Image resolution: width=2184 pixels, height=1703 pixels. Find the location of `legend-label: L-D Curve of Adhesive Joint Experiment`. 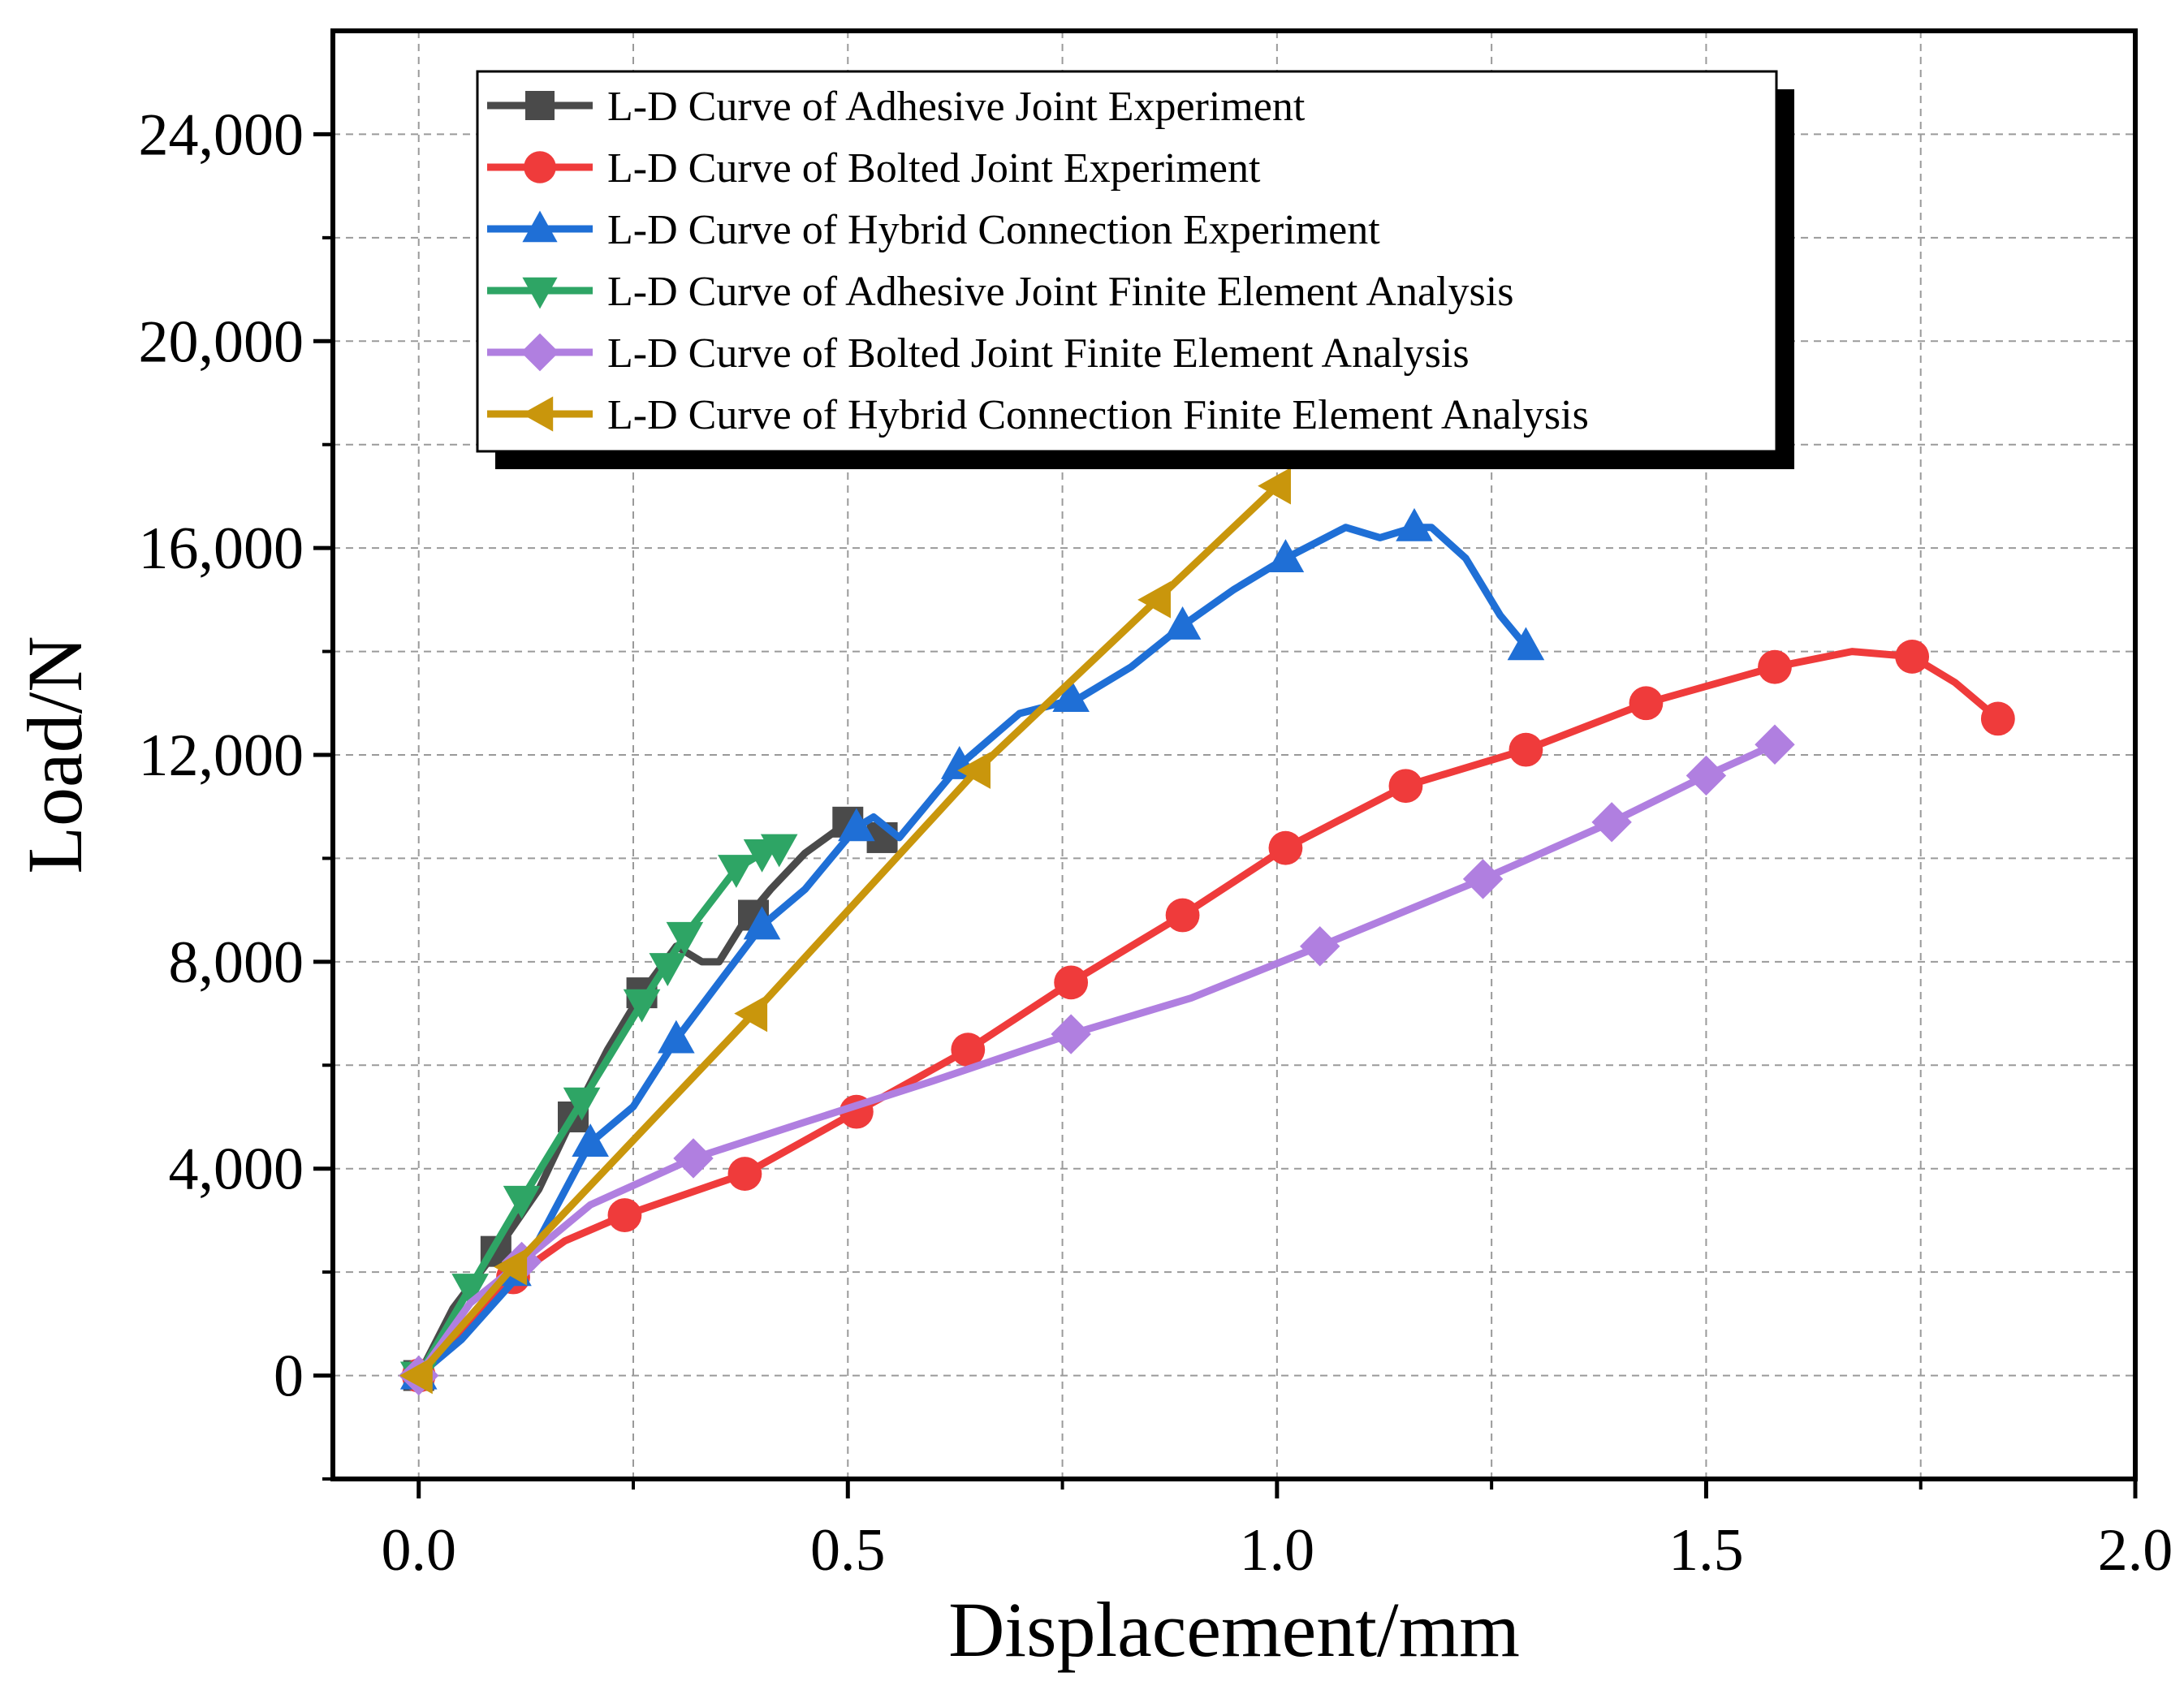

legend-label: L-D Curve of Adhesive Joint Experiment is located at coordinates (956, 107).